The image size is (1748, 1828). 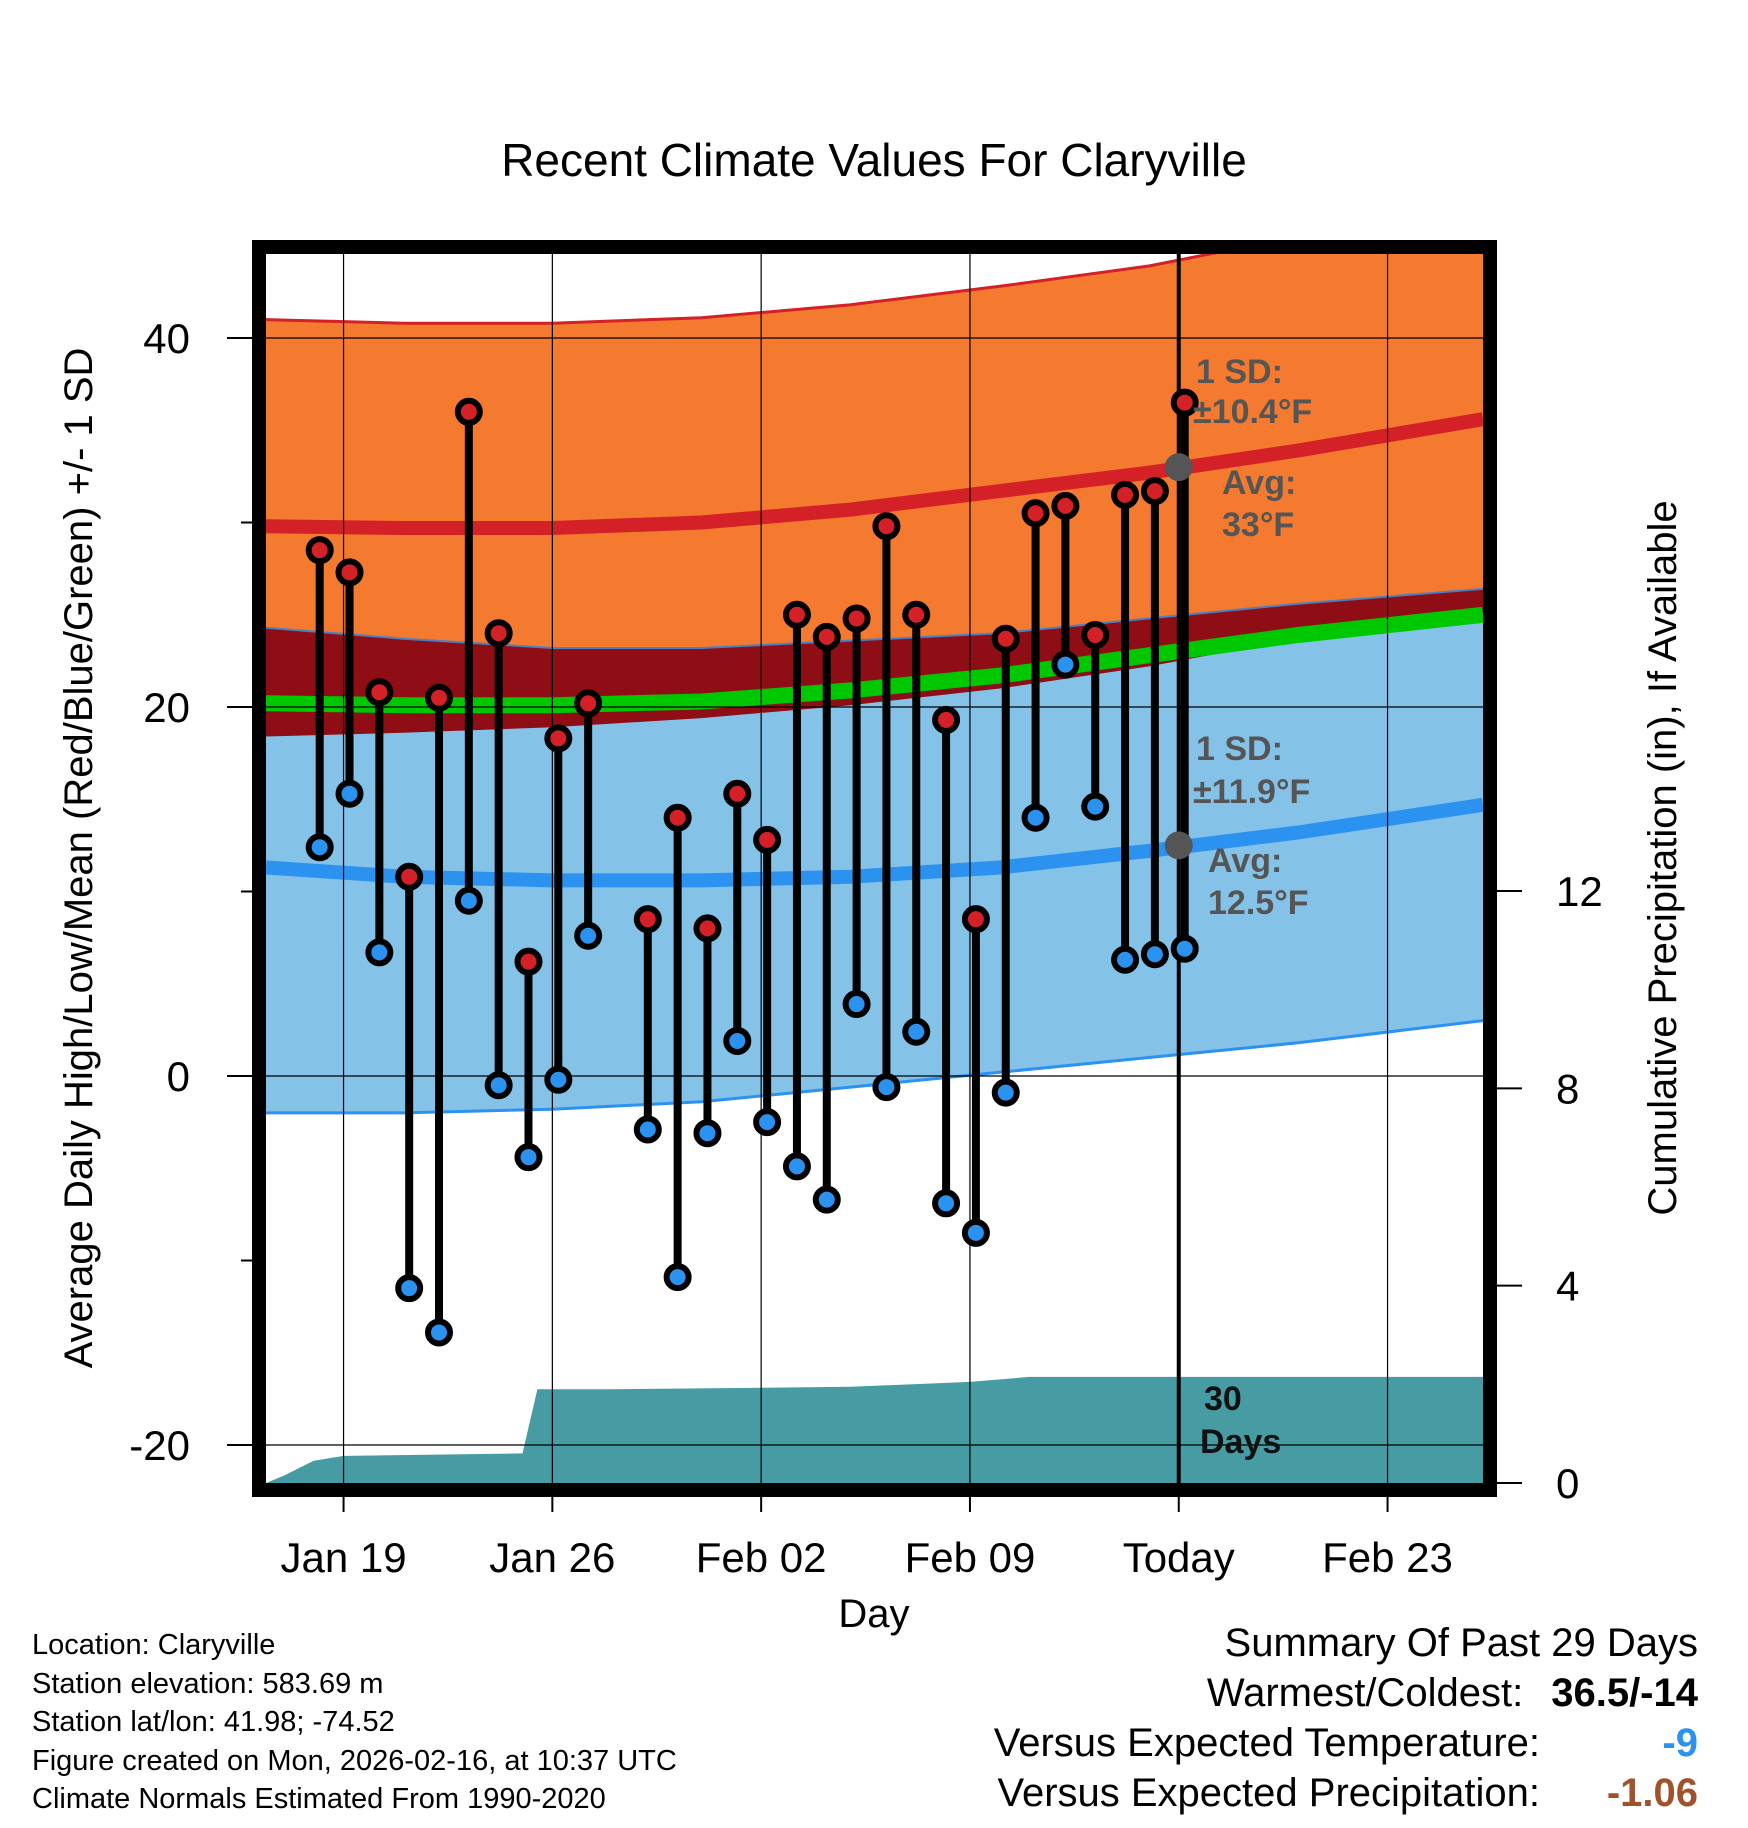 I want to click on y2-tick-label: 0, so click(x=1567, y=1483).